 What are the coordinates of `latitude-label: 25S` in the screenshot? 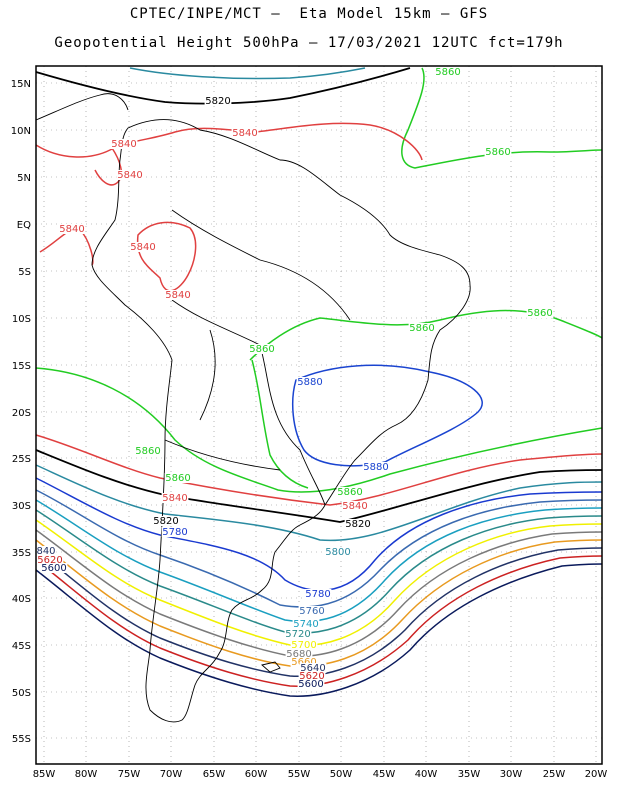 It's located at (21, 459).